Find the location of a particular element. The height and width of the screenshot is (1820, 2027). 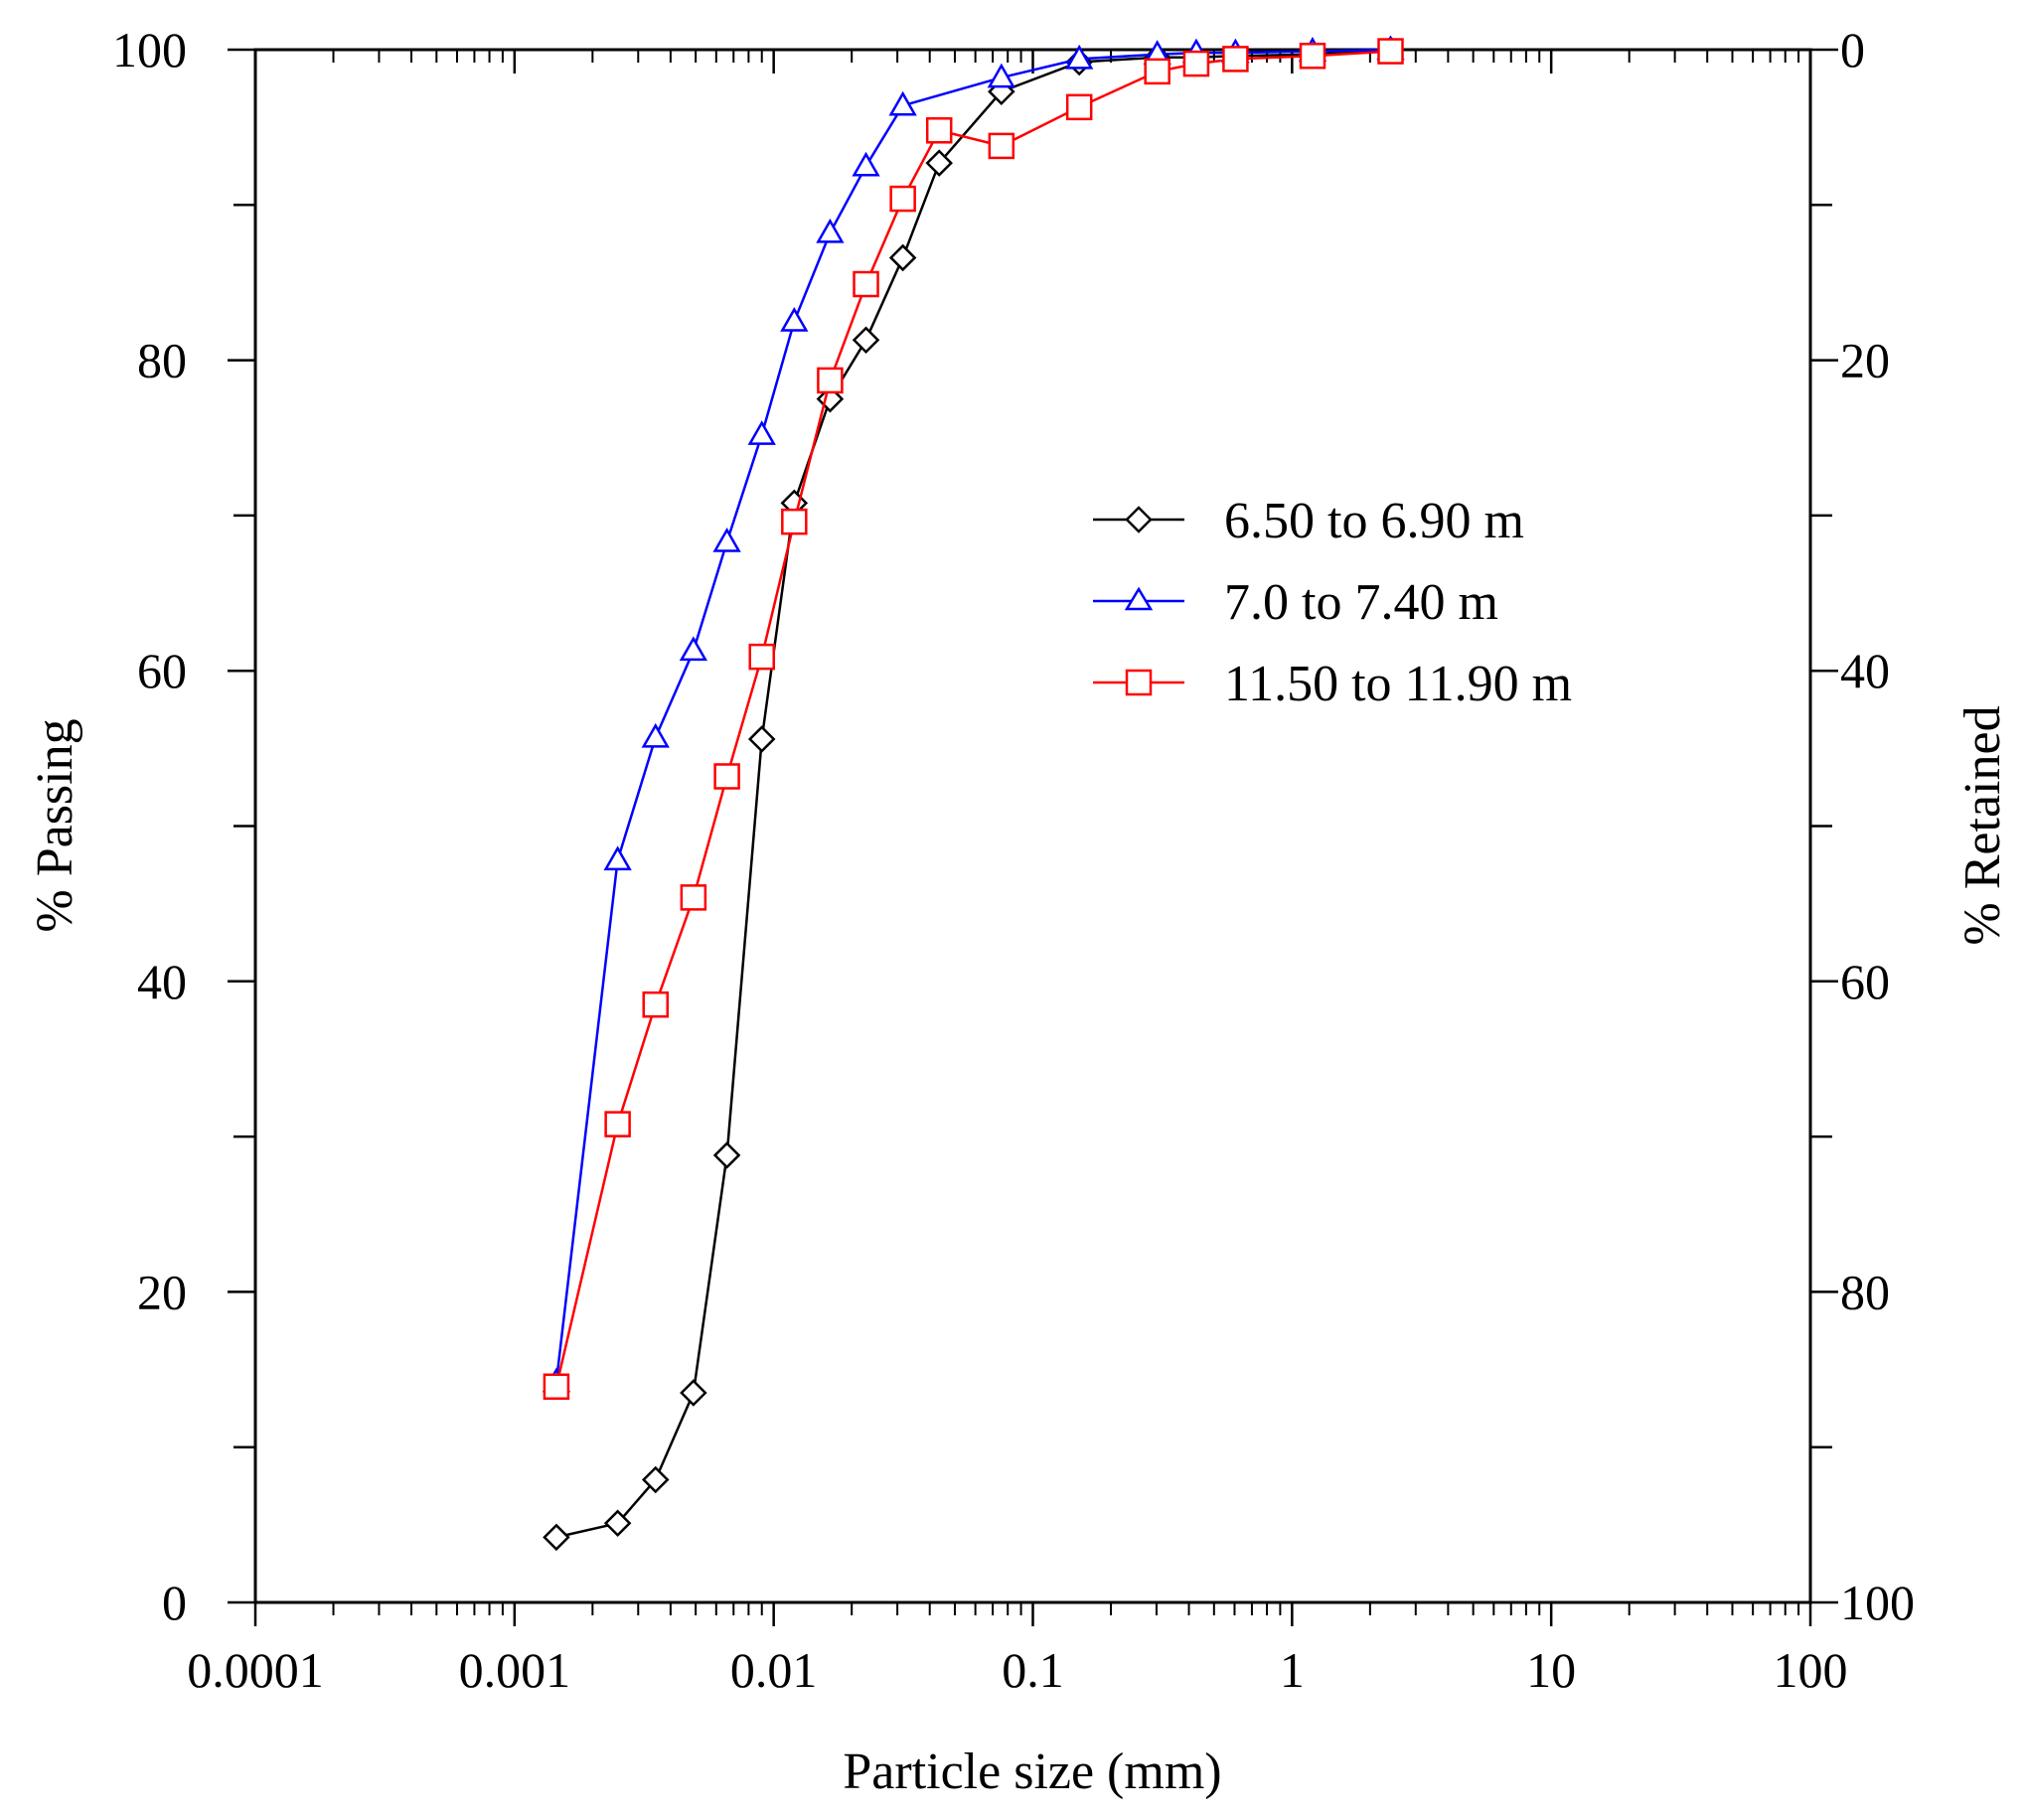

x-tick-labels: 0.0001 0.001 0.01 0.1 1 10 100 is located at coordinates (1017, 1670).